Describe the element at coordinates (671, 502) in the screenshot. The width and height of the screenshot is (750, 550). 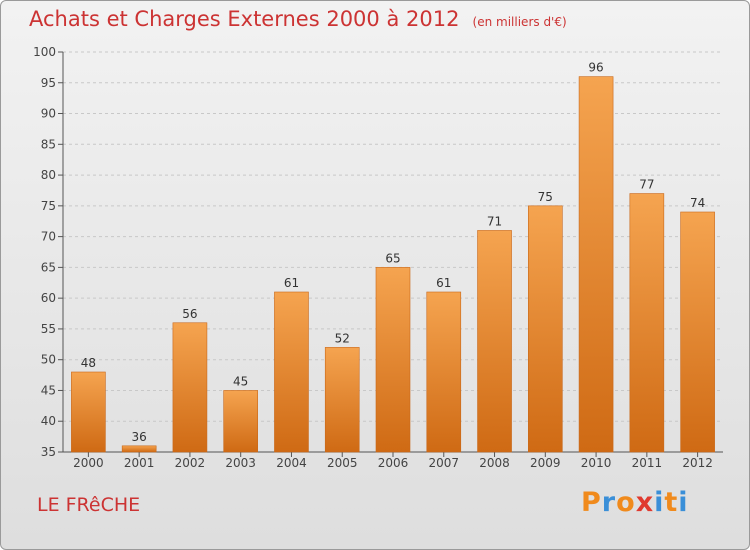
I see `logo-letter: t` at that location.